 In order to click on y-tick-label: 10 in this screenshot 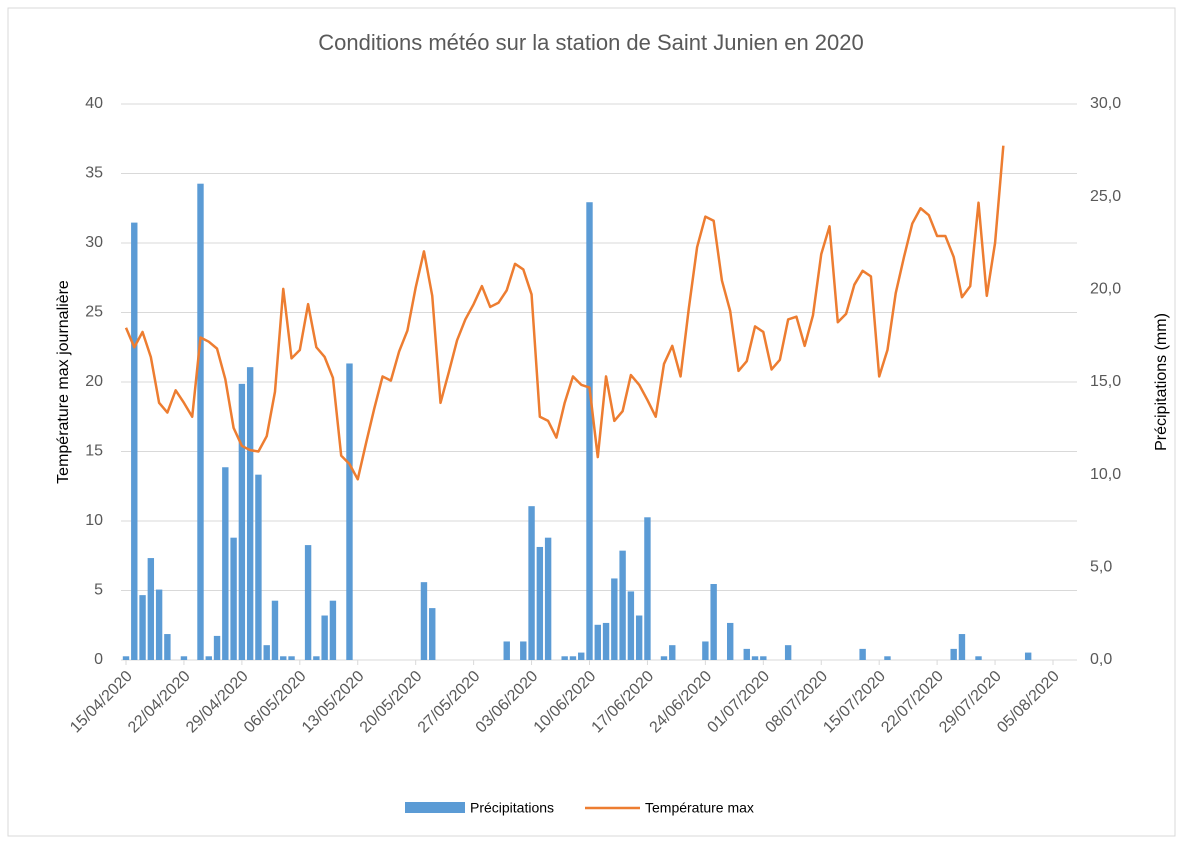, I will do `click(94, 520)`.